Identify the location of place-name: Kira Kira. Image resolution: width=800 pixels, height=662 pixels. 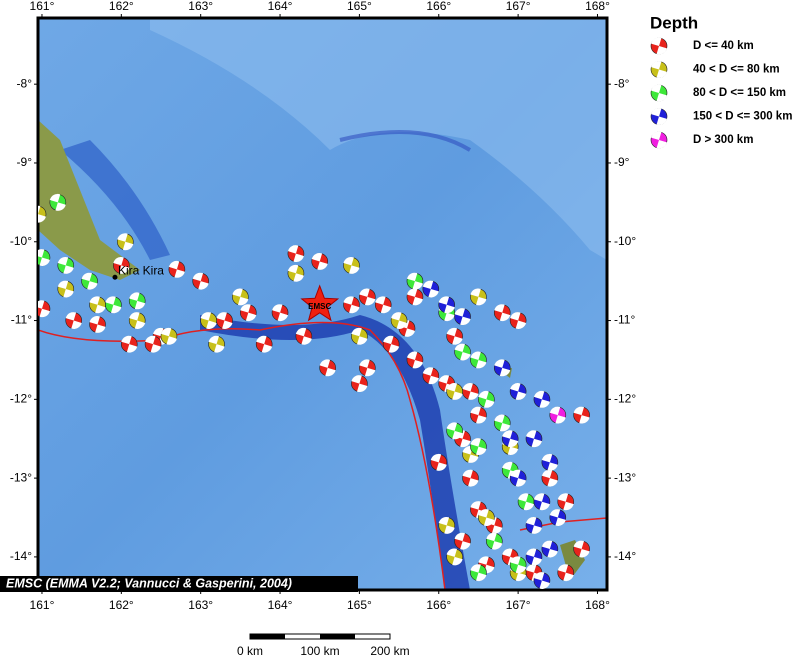
(141, 270).